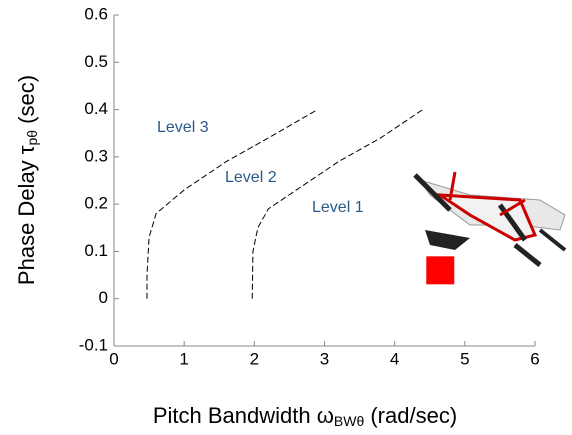 This screenshot has height=435, width=572. Describe the element at coordinates (338, 207) in the screenshot. I see `level-label: Level 1` at that location.